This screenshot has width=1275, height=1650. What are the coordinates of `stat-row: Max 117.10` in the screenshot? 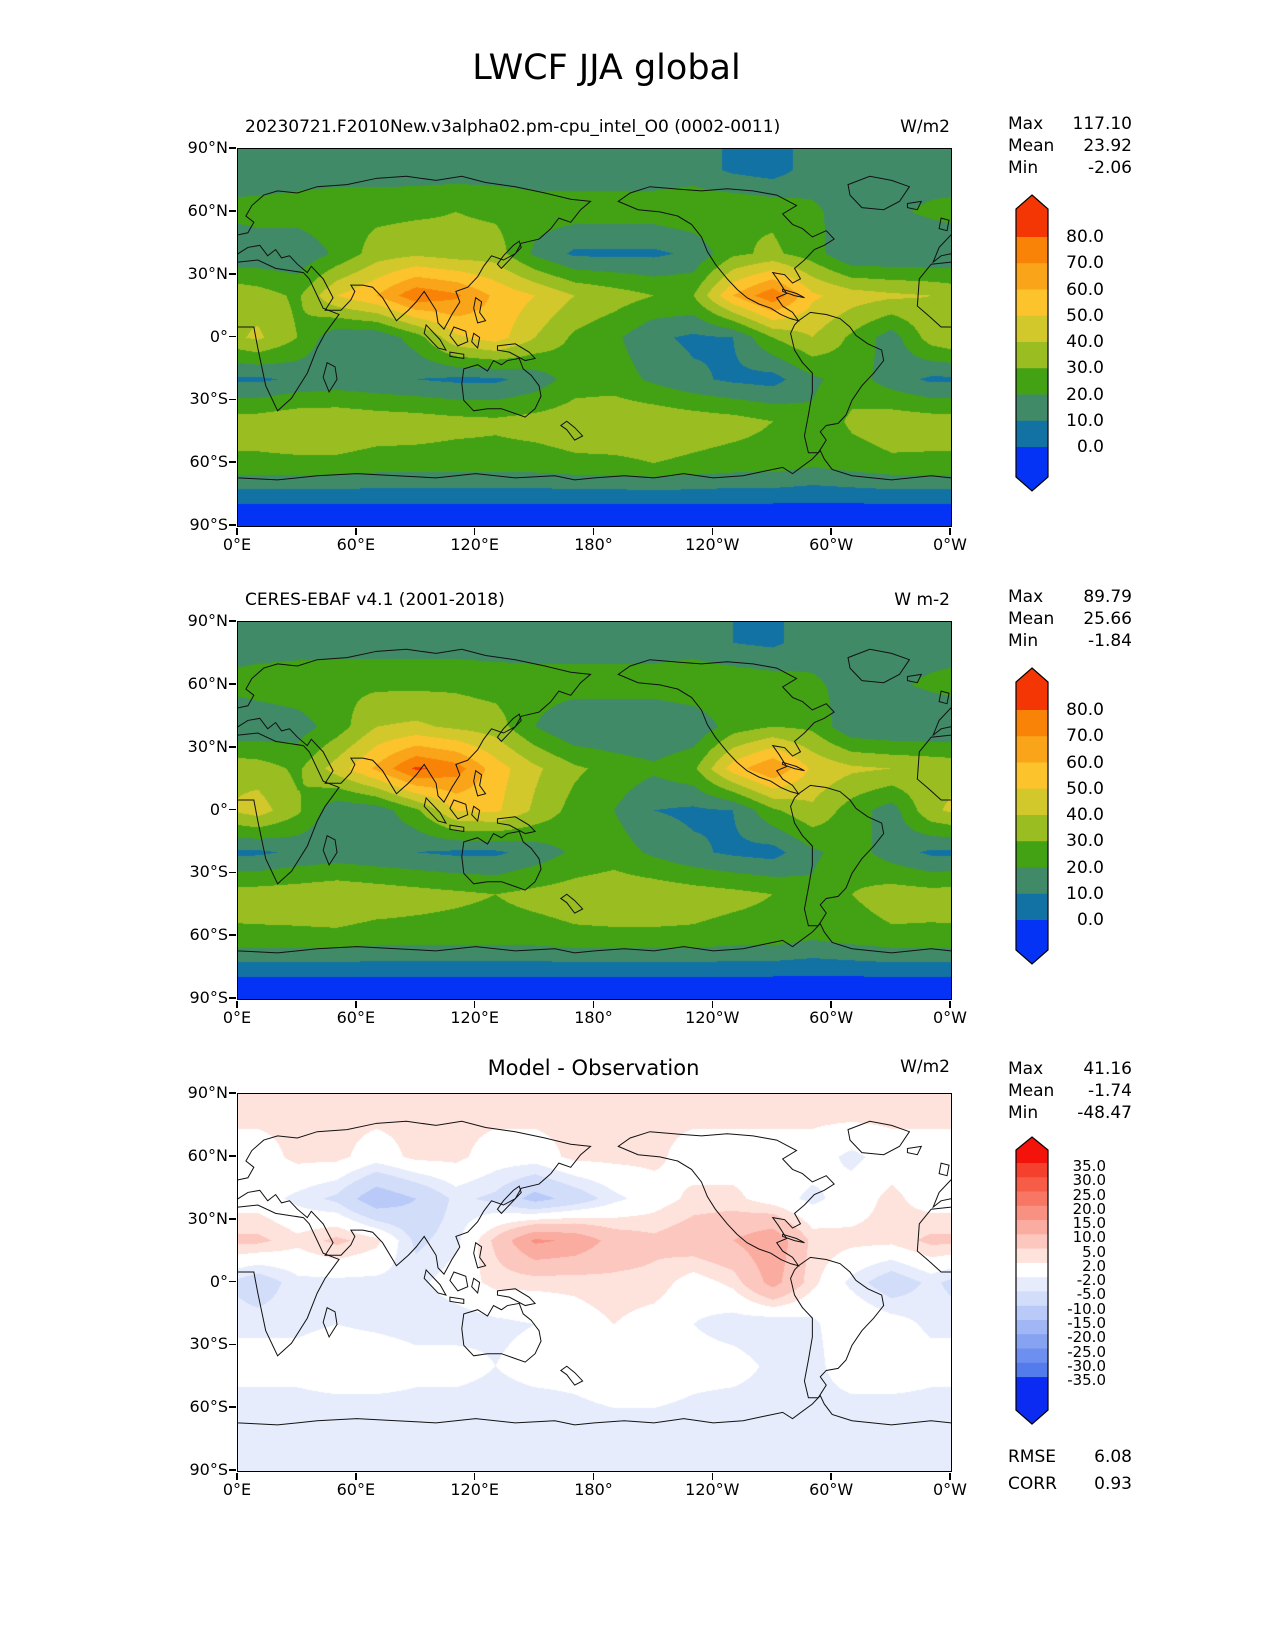 It's located at (1070, 124).